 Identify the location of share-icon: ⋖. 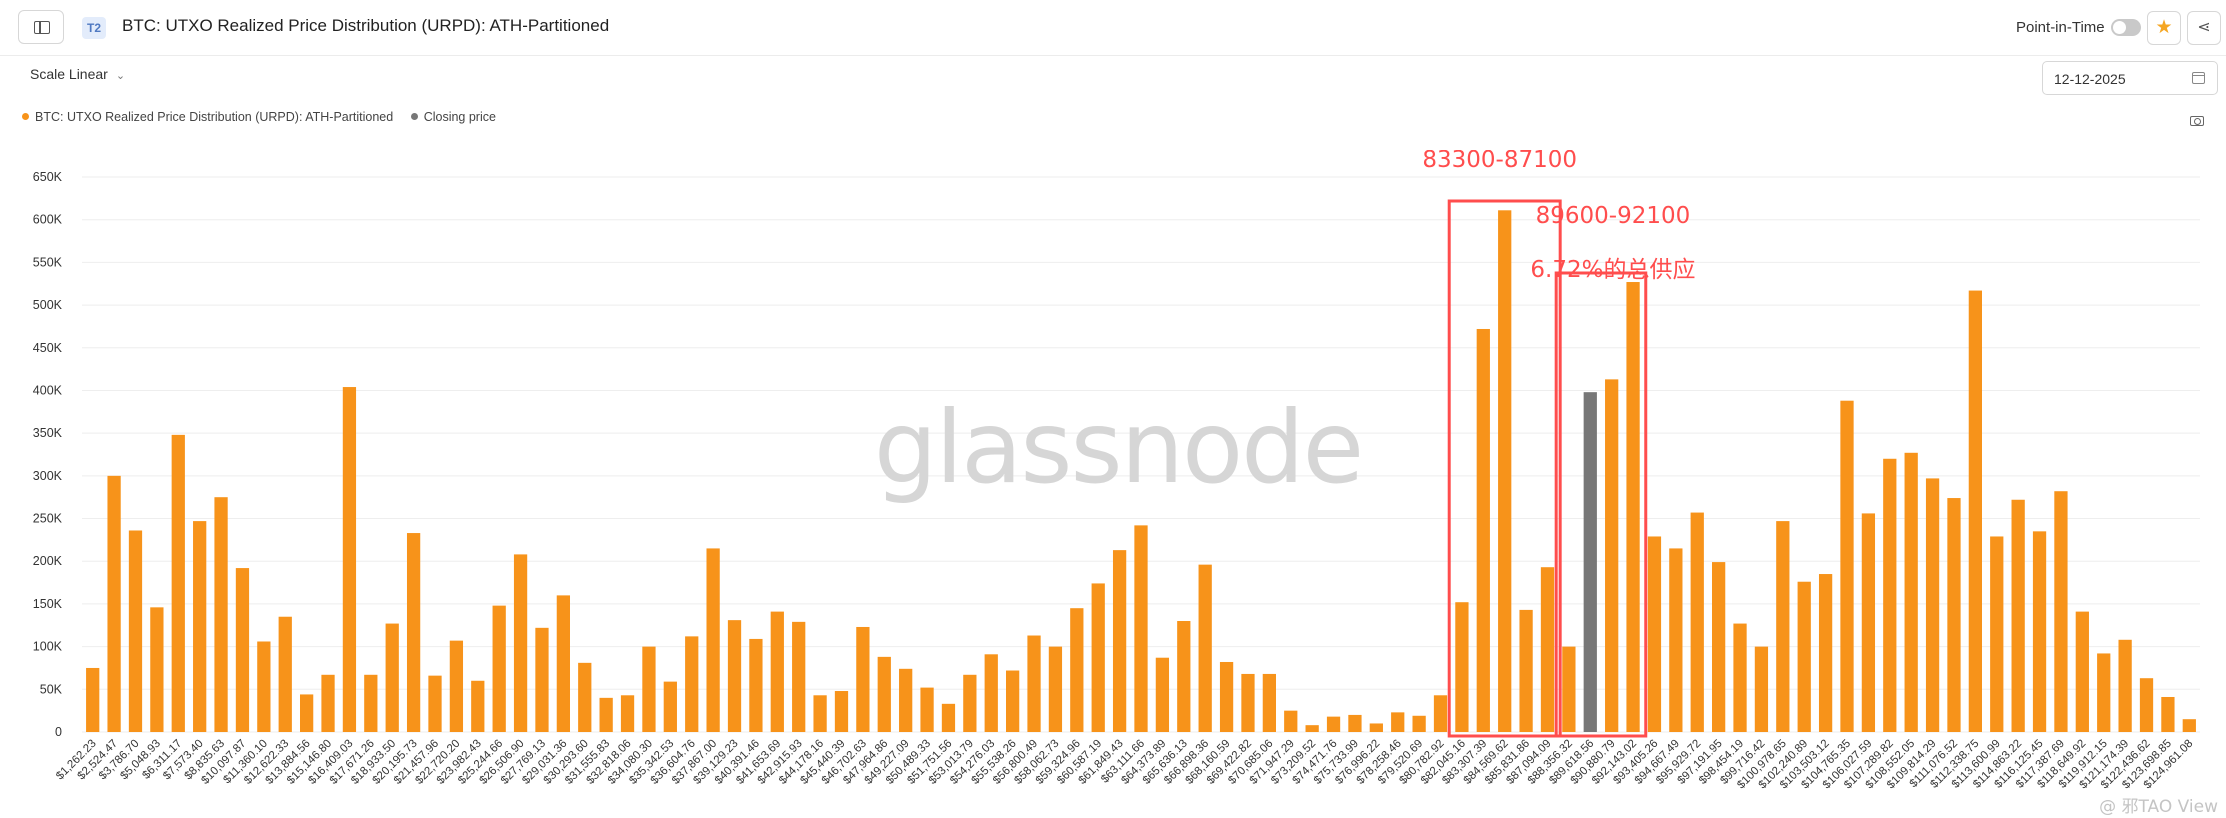
(2204, 27).